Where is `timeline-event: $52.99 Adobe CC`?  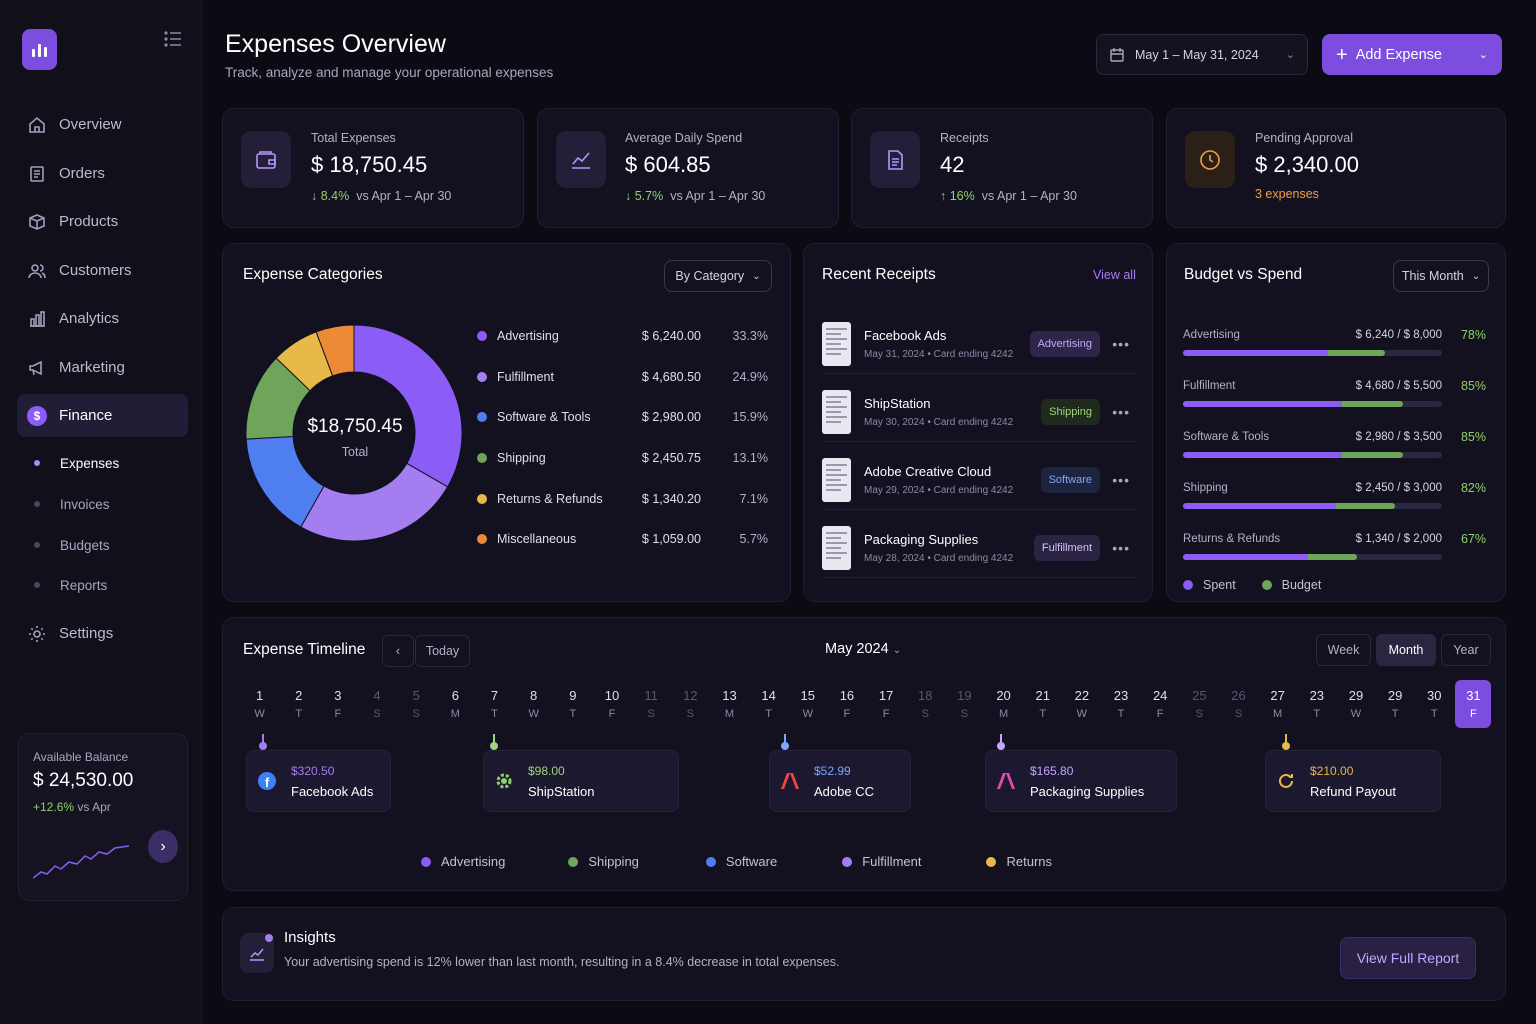 timeline-event: $52.99 Adobe CC is located at coordinates (840, 781).